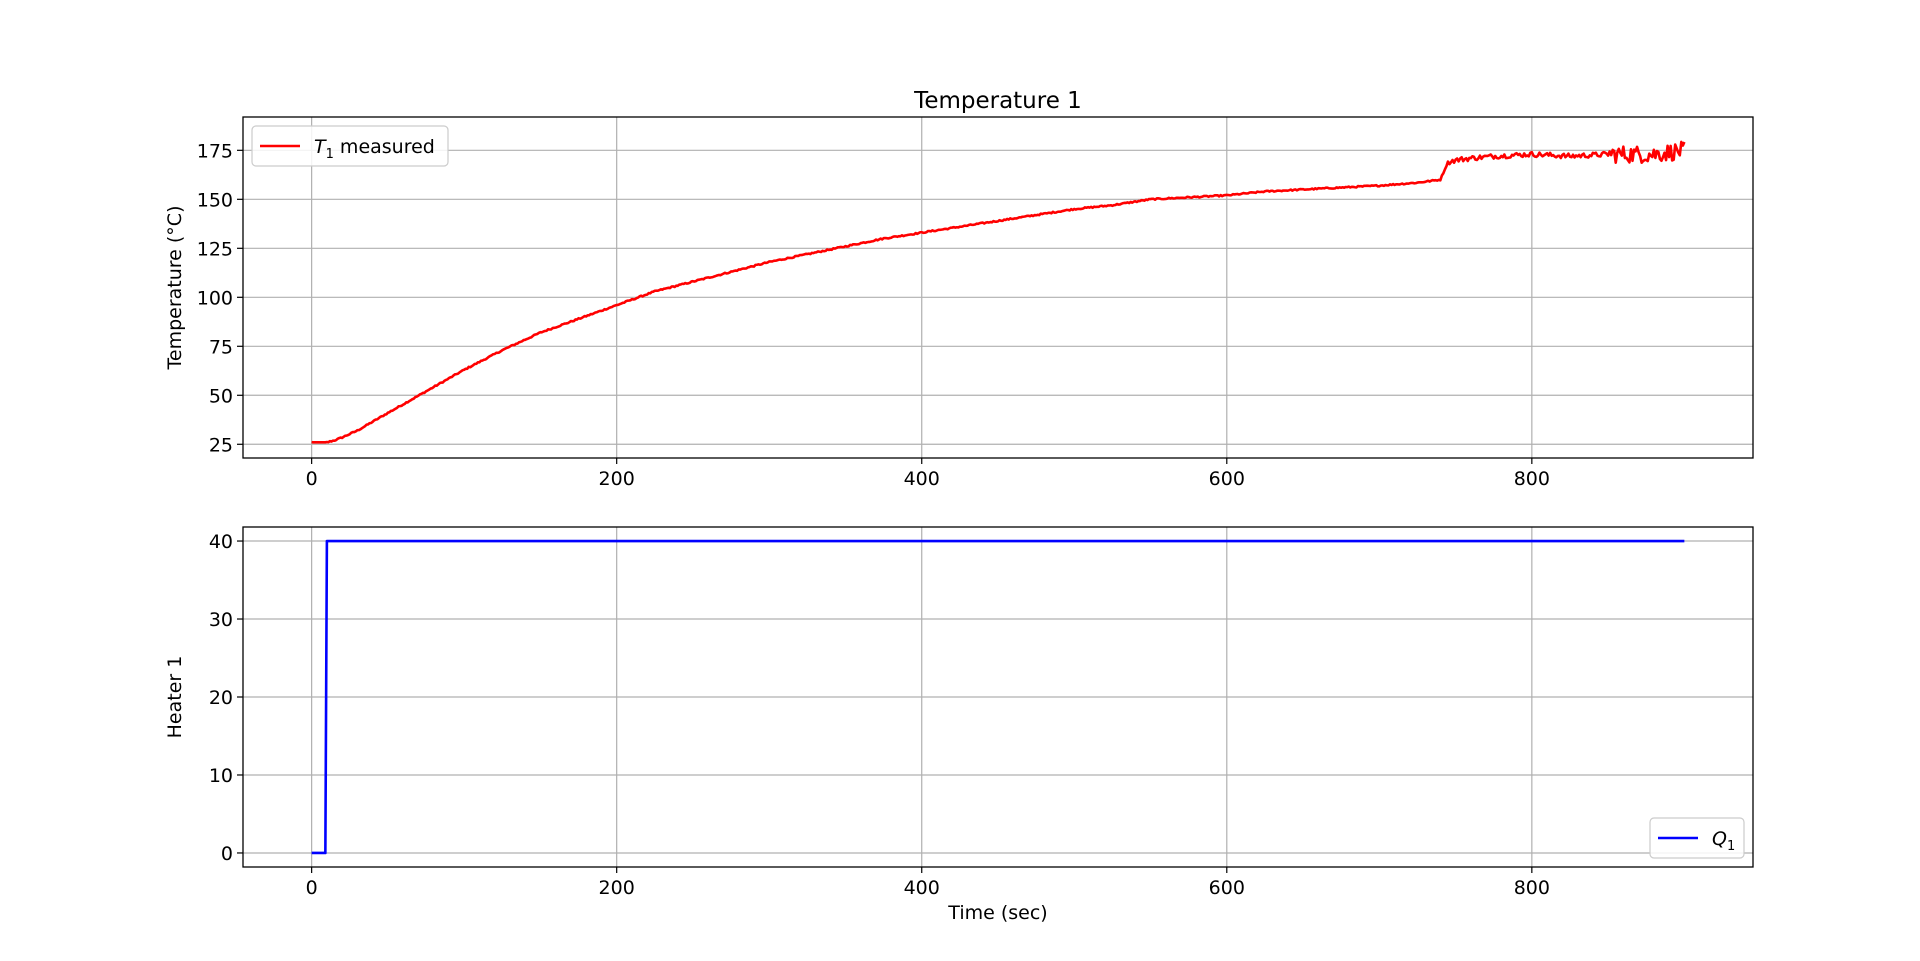 The width and height of the screenshot is (1920, 961). What do you see at coordinates (1532, 479) in the screenshot?
I see `temperature-xtick-label: 800` at bounding box center [1532, 479].